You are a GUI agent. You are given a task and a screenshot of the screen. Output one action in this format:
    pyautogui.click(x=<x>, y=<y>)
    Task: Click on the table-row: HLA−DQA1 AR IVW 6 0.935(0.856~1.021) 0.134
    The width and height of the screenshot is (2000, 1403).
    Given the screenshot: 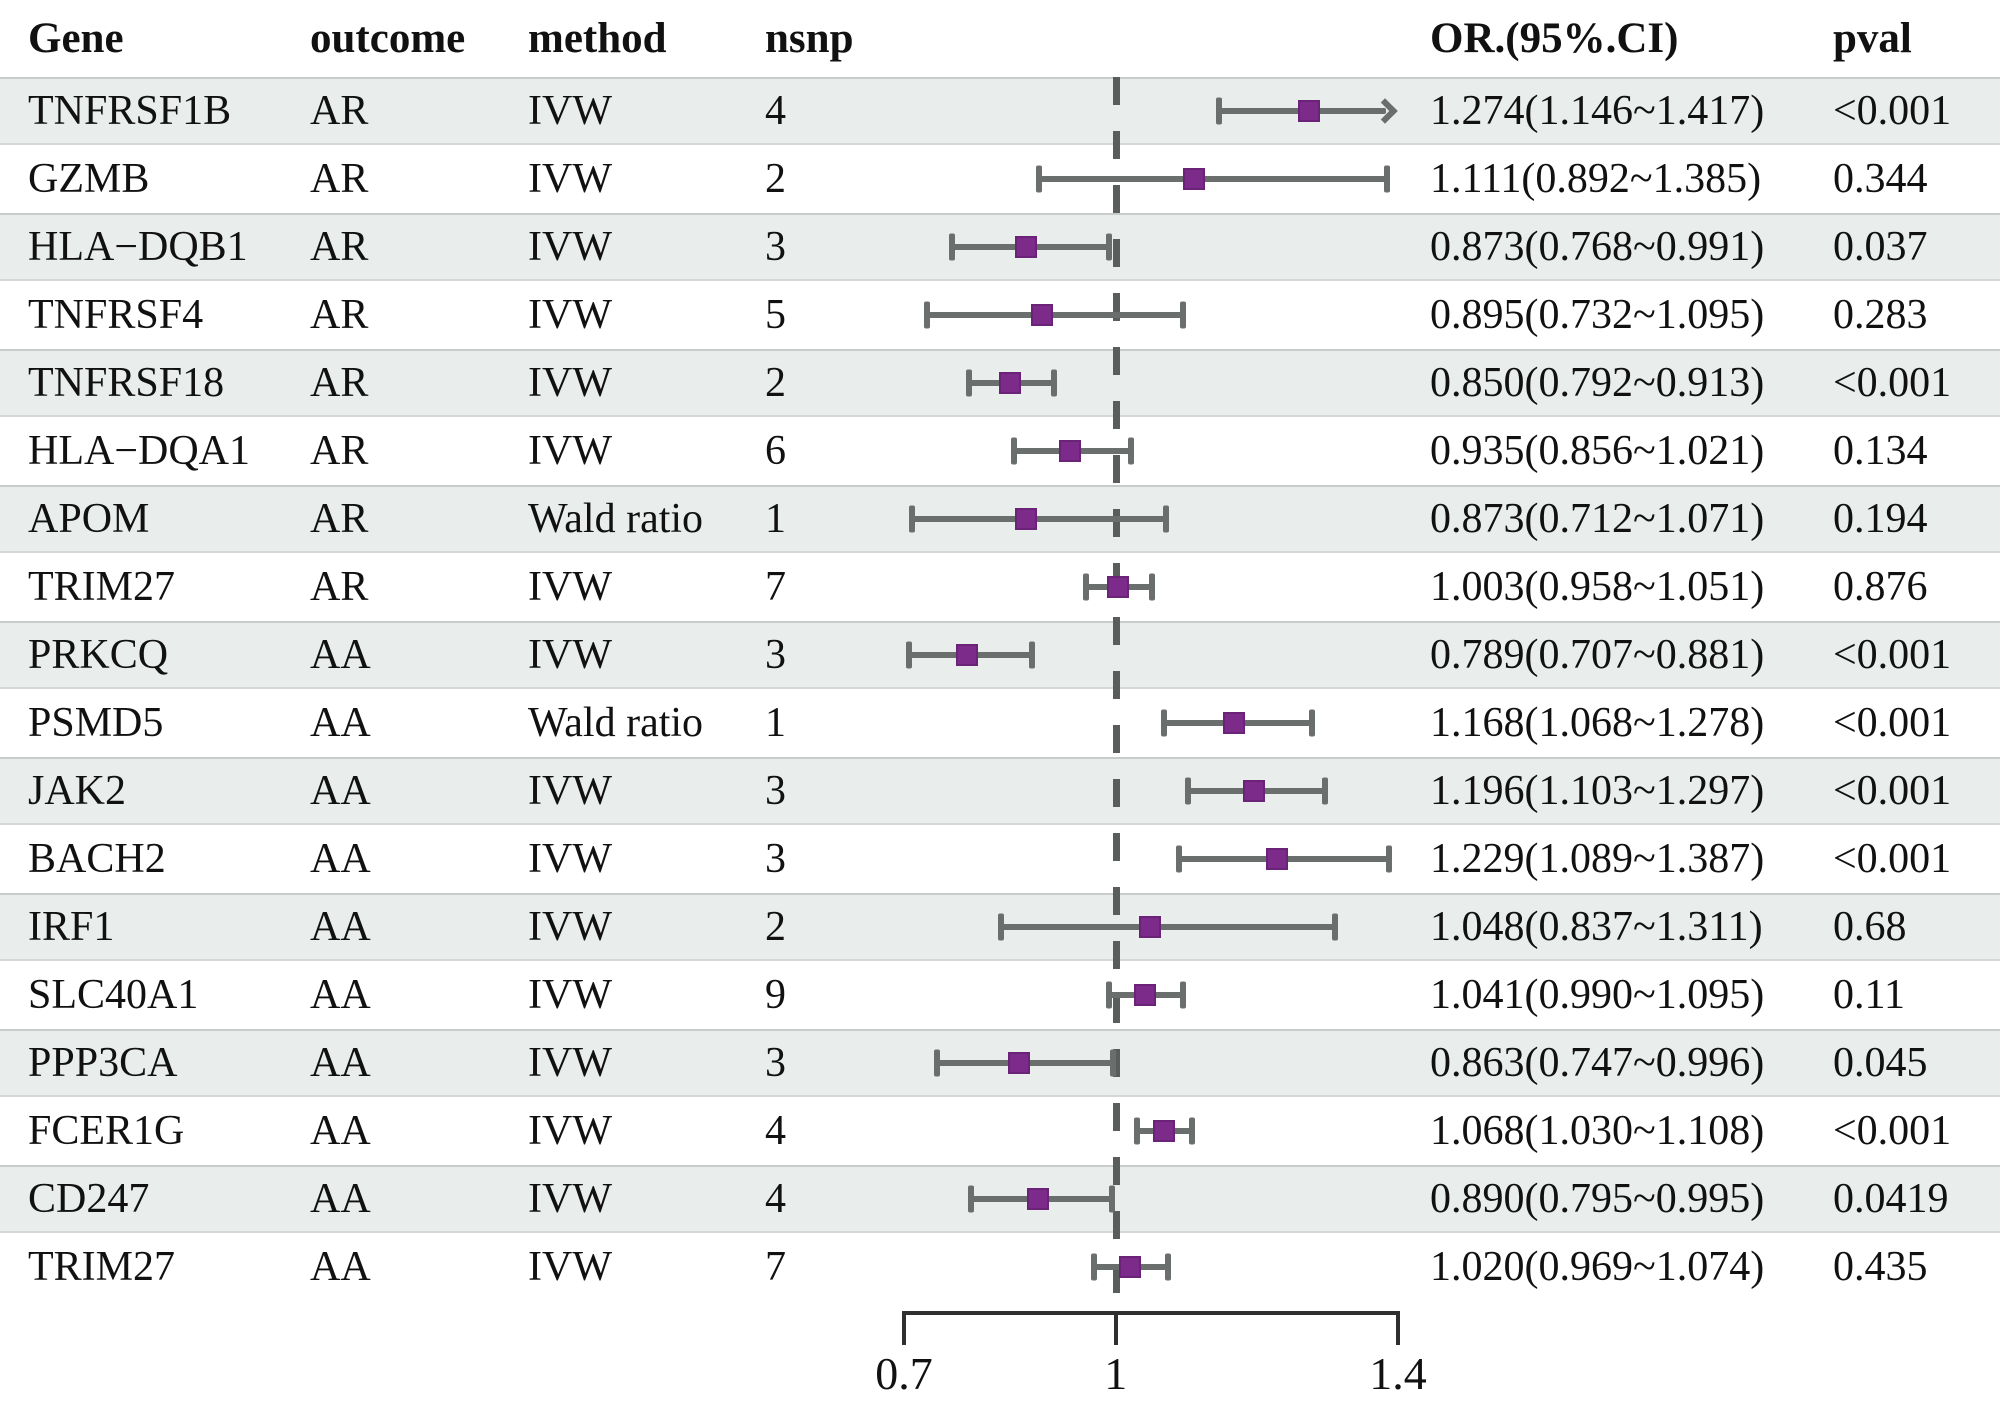 What is the action you would take?
    pyautogui.click(x=1000, y=451)
    